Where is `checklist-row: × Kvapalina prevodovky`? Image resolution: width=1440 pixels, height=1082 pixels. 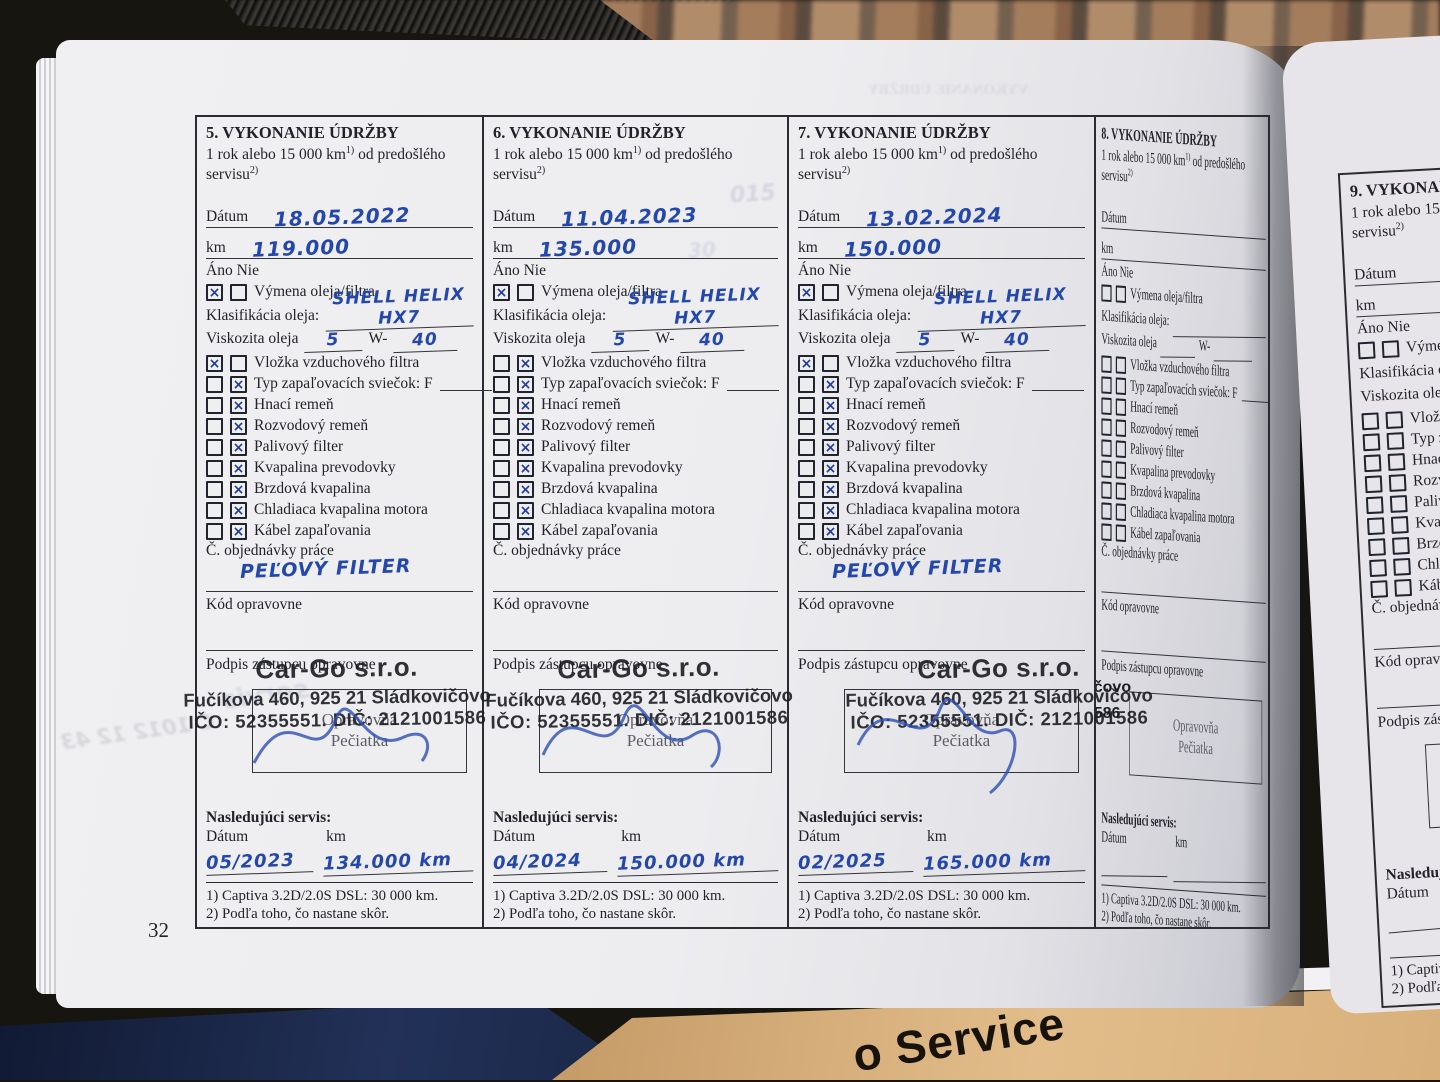
checklist-row: × Kvapalina prevodovky is located at coordinates (635, 468).